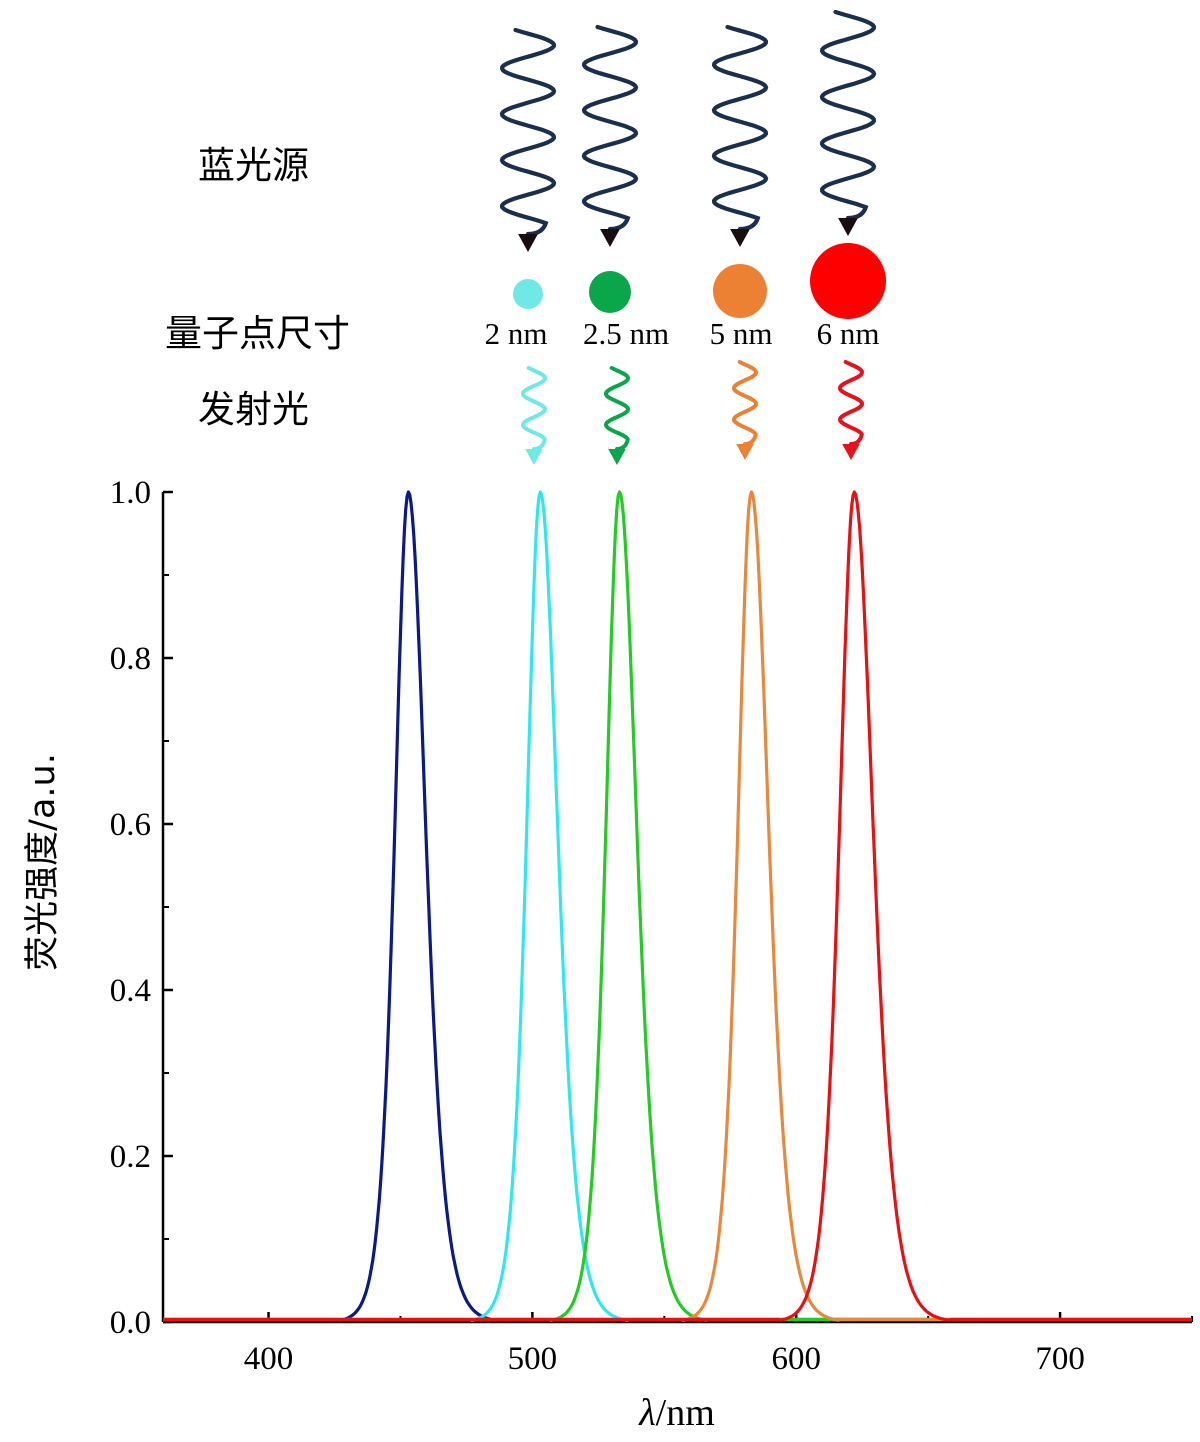 The image size is (1200, 1442). What do you see at coordinates (257, 333) in the screenshot?
I see `qd-size-label: 量子点尺寸` at bounding box center [257, 333].